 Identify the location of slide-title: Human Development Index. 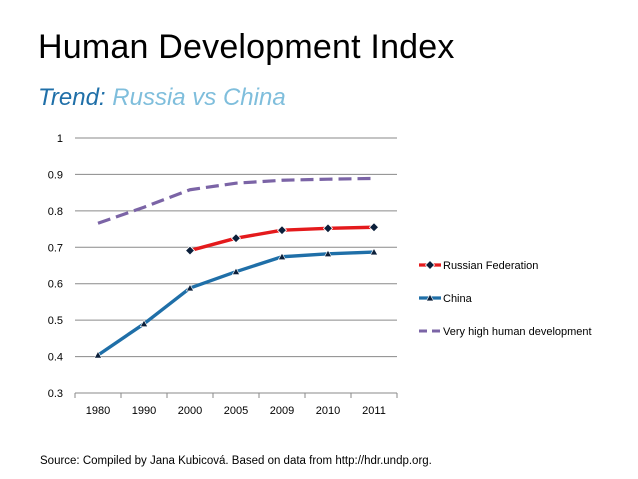
(246, 47).